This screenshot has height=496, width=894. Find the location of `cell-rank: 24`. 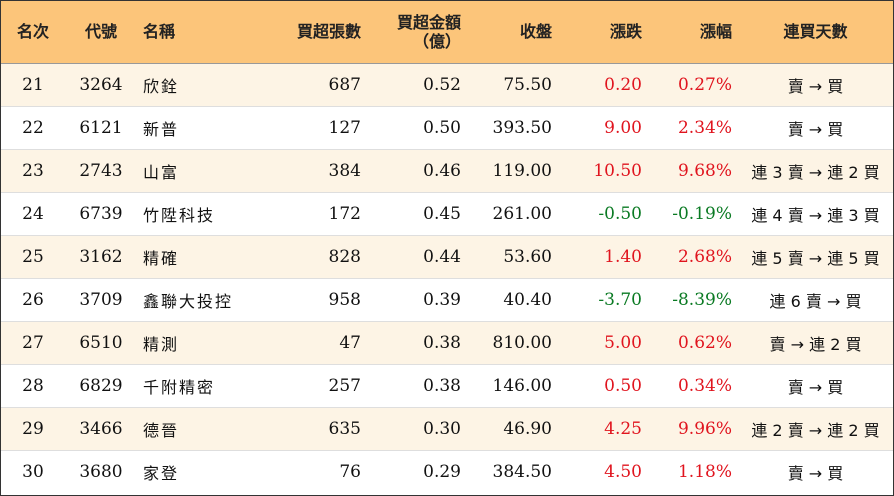

cell-rank: 24 is located at coordinates (33, 214).